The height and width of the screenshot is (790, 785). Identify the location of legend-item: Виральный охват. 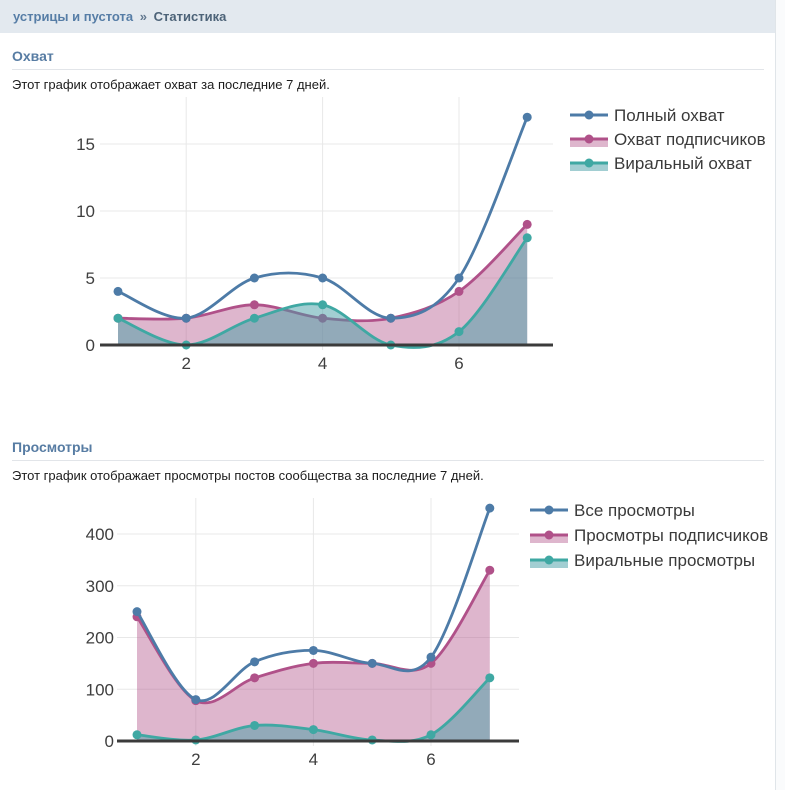
(661, 163).